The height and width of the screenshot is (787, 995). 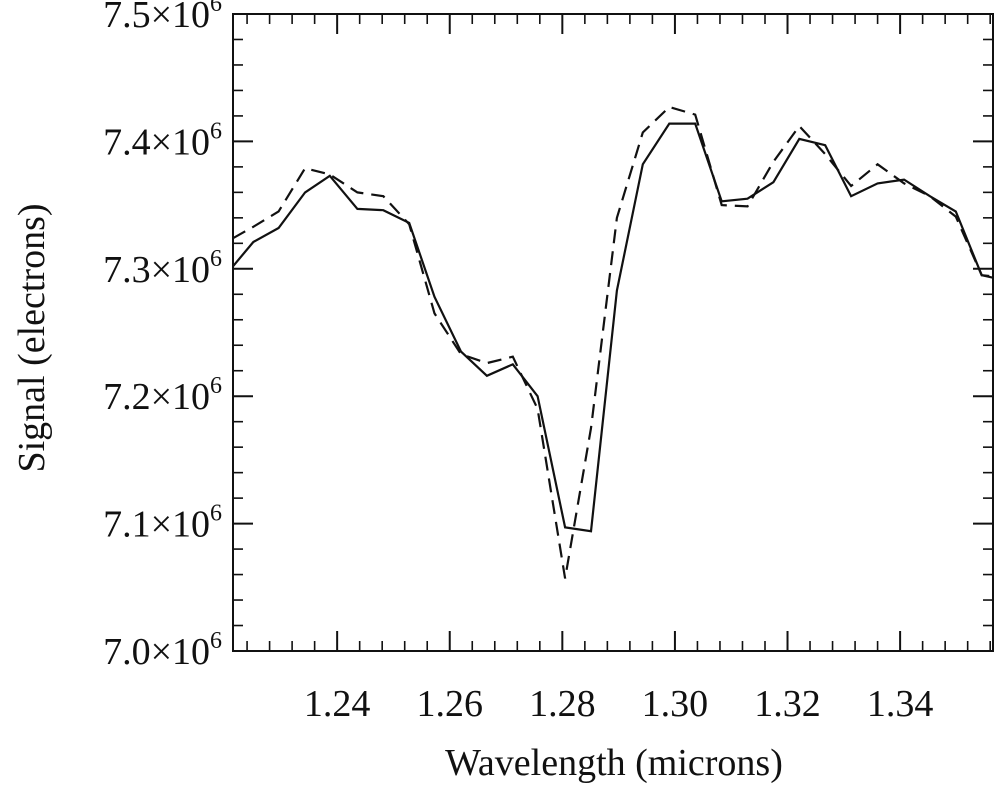 I want to click on y-tick-label: 7.2×10⁶, so click(x=162, y=395).